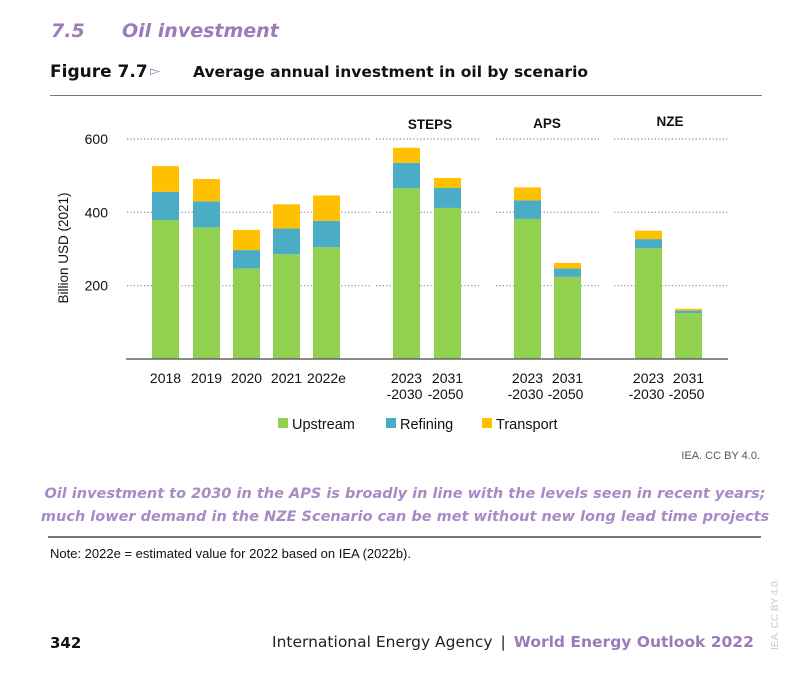  I want to click on legend: Upstream Refining Transport, so click(418, 425).